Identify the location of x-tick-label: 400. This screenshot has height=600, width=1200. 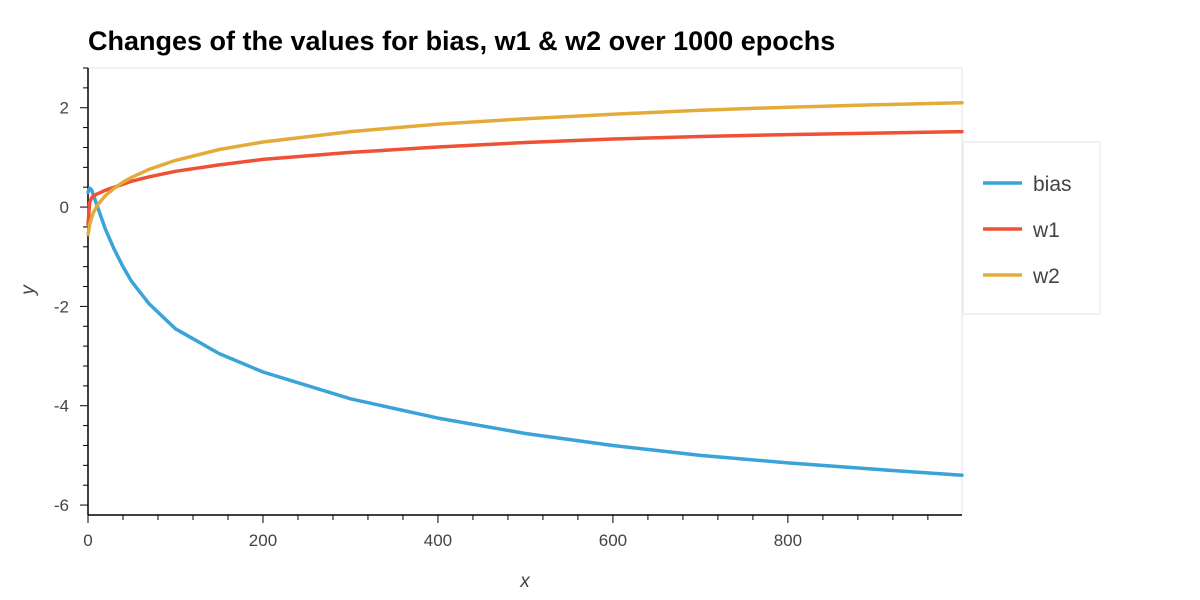
(438, 540).